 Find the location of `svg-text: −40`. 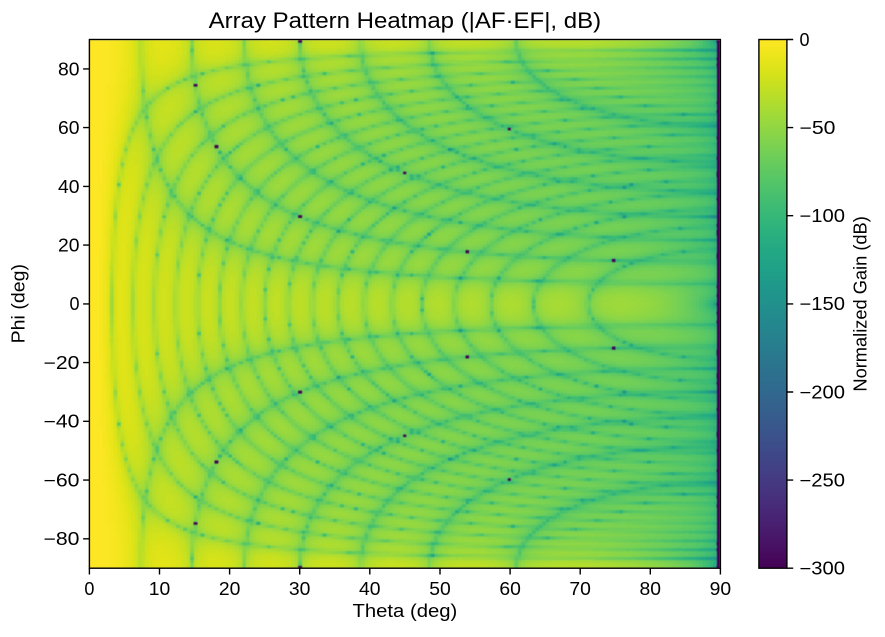

svg-text: −40 is located at coordinates (62, 422).